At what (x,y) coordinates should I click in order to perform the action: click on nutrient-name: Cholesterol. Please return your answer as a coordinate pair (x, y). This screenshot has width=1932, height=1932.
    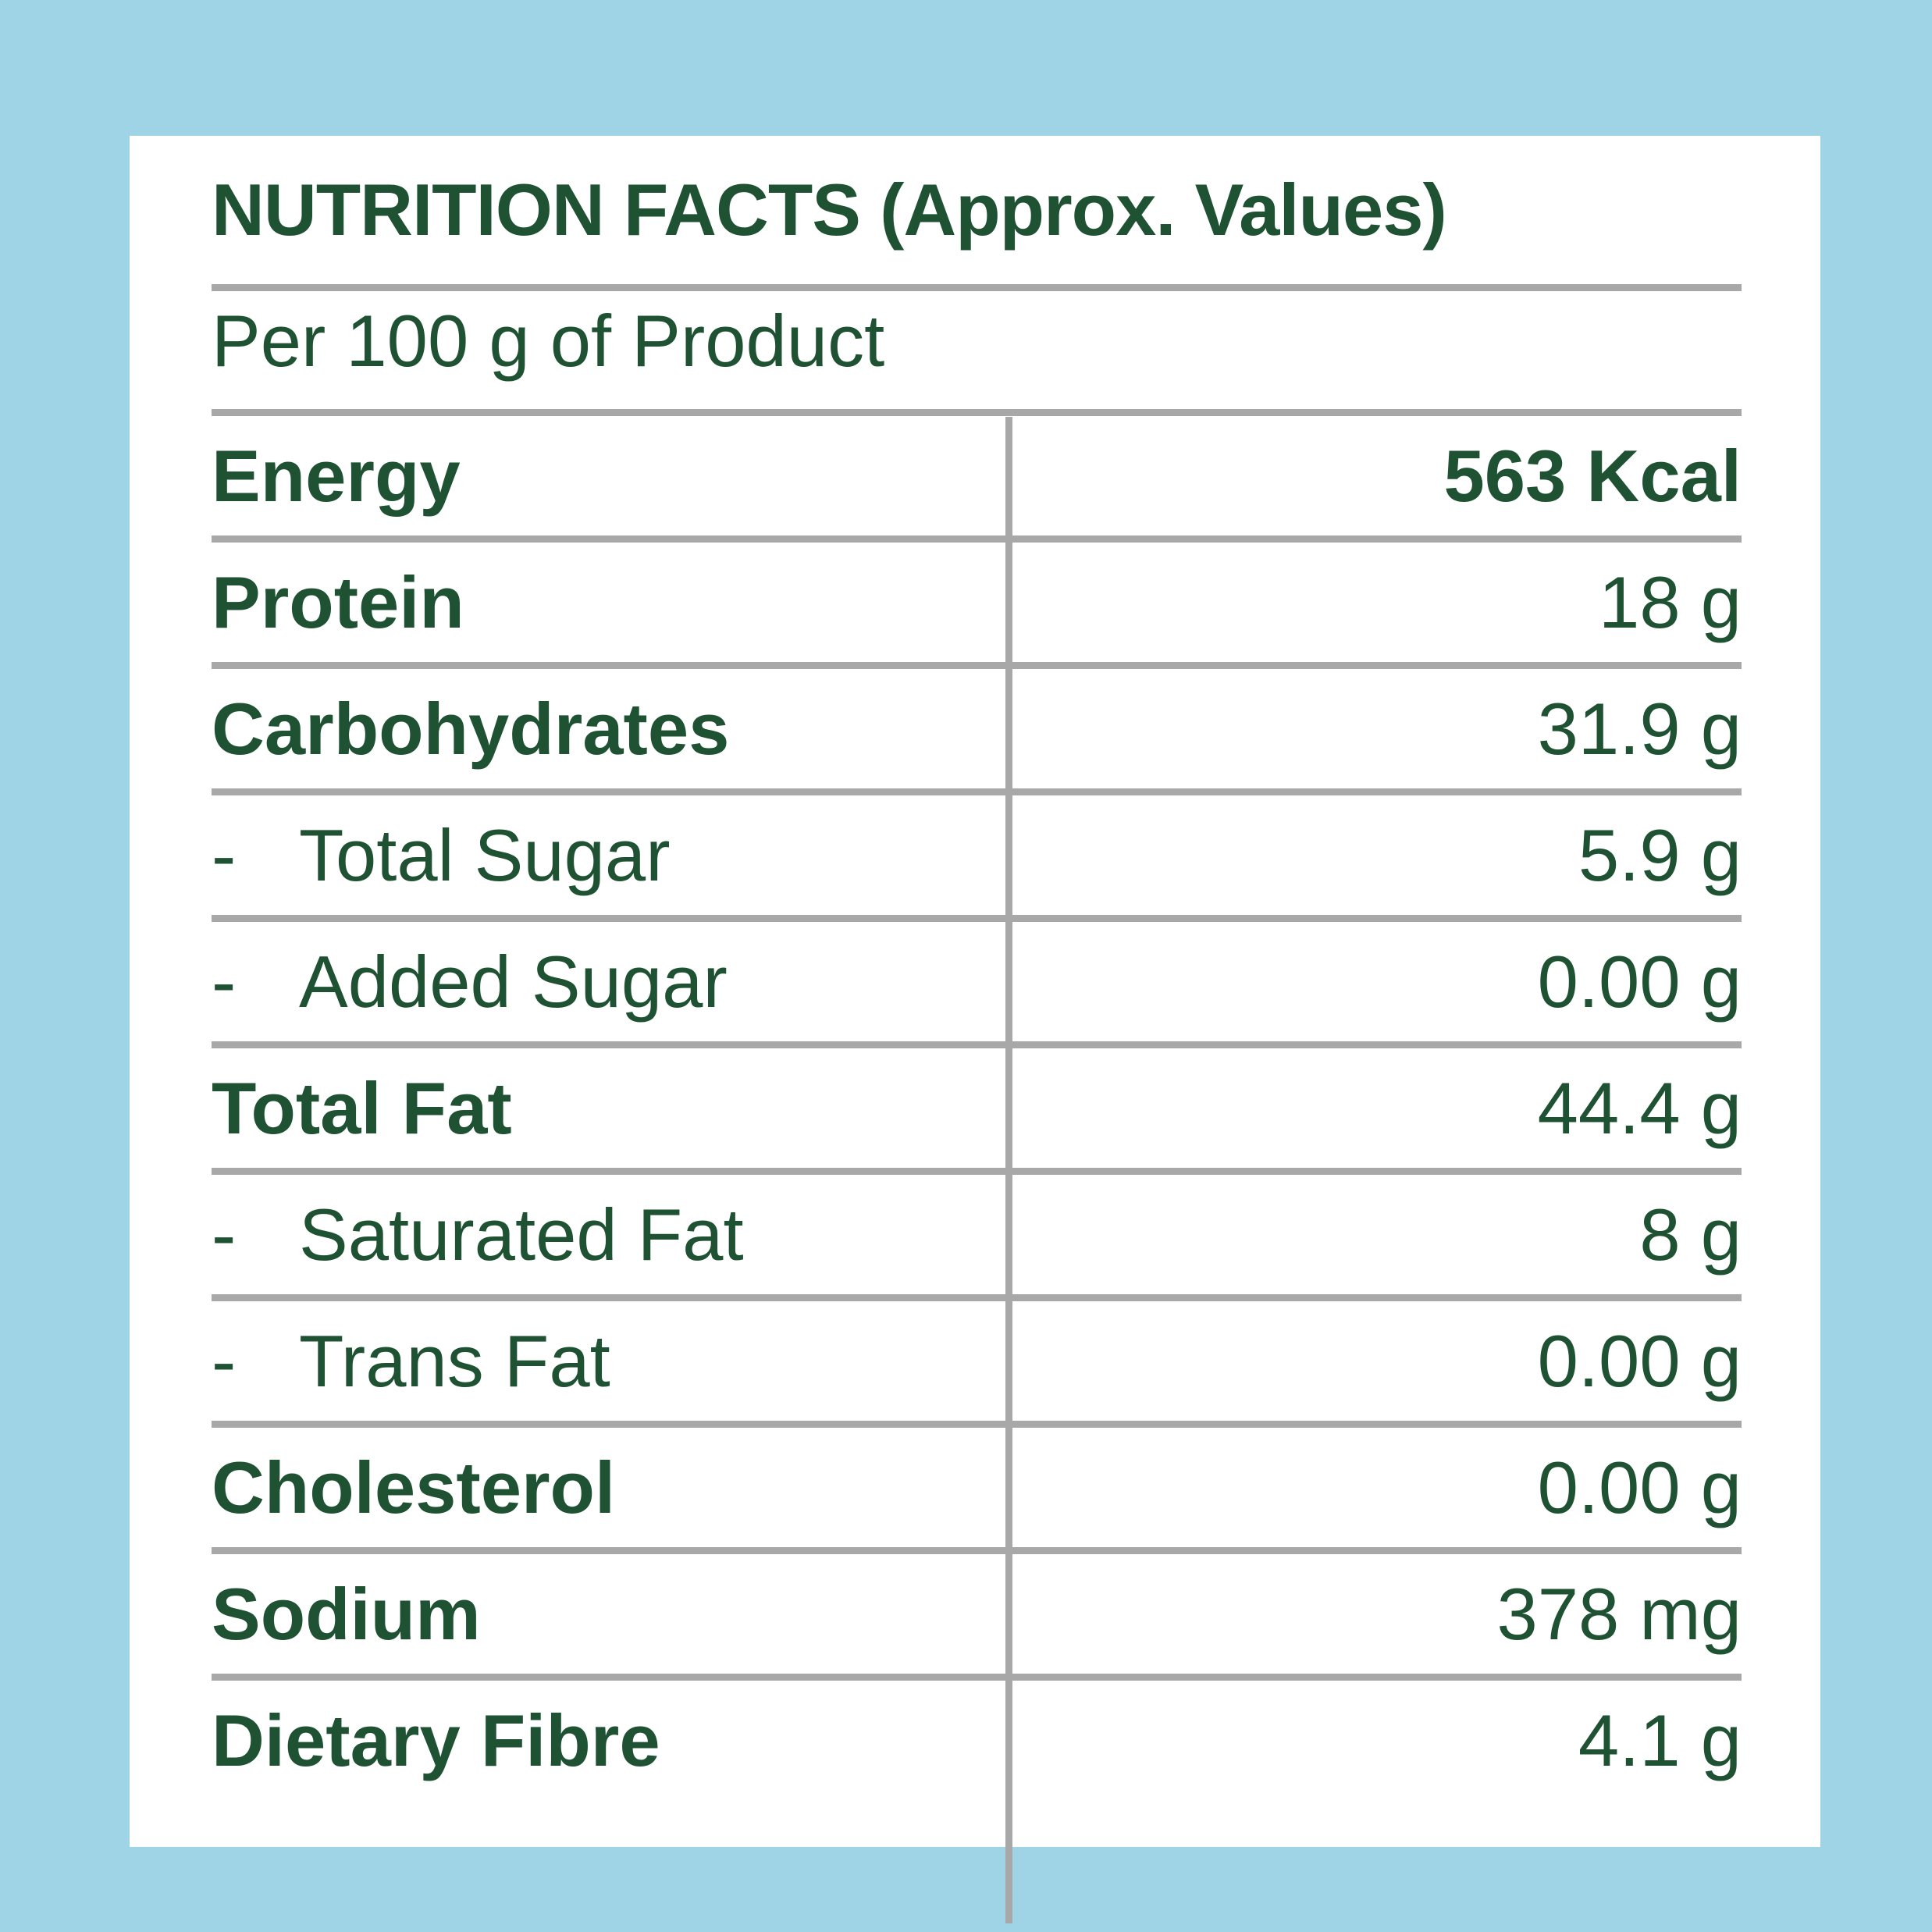
    Looking at the image, I should click on (414, 1487).